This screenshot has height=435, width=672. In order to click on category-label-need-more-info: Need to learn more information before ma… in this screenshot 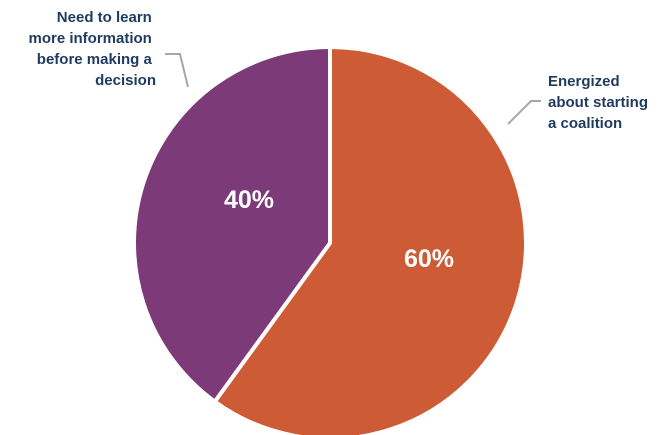, I will do `click(92, 49)`.